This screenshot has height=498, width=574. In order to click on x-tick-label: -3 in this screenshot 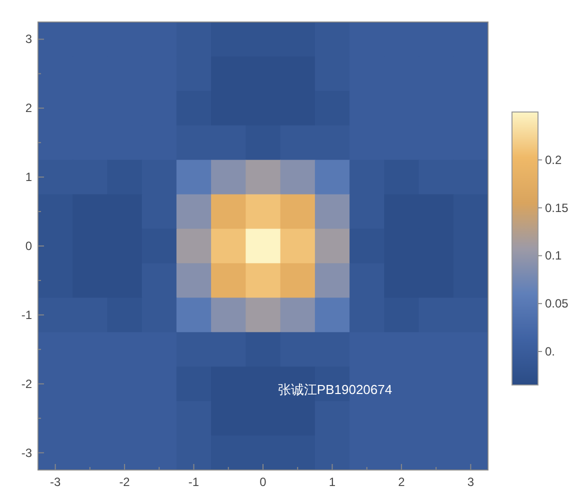, I will do `click(55, 482)`.